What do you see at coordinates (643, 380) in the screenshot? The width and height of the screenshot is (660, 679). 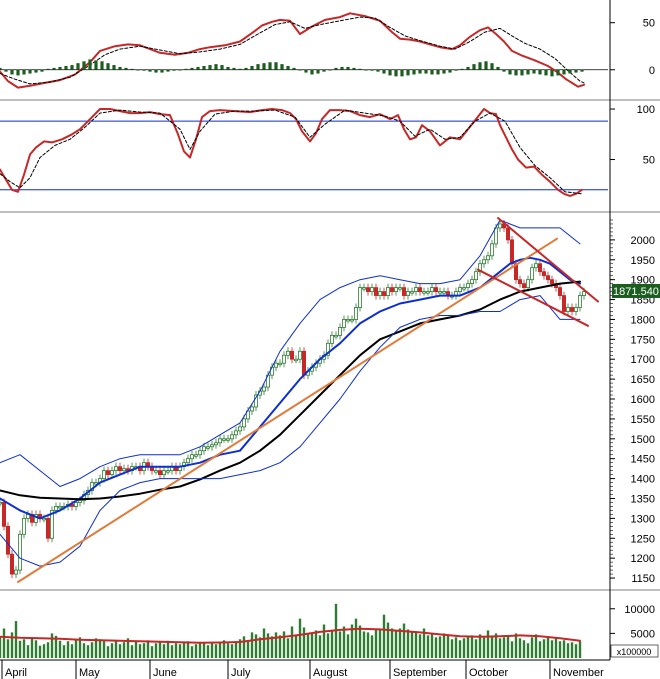 I see `price-tick-label: 1650` at bounding box center [643, 380].